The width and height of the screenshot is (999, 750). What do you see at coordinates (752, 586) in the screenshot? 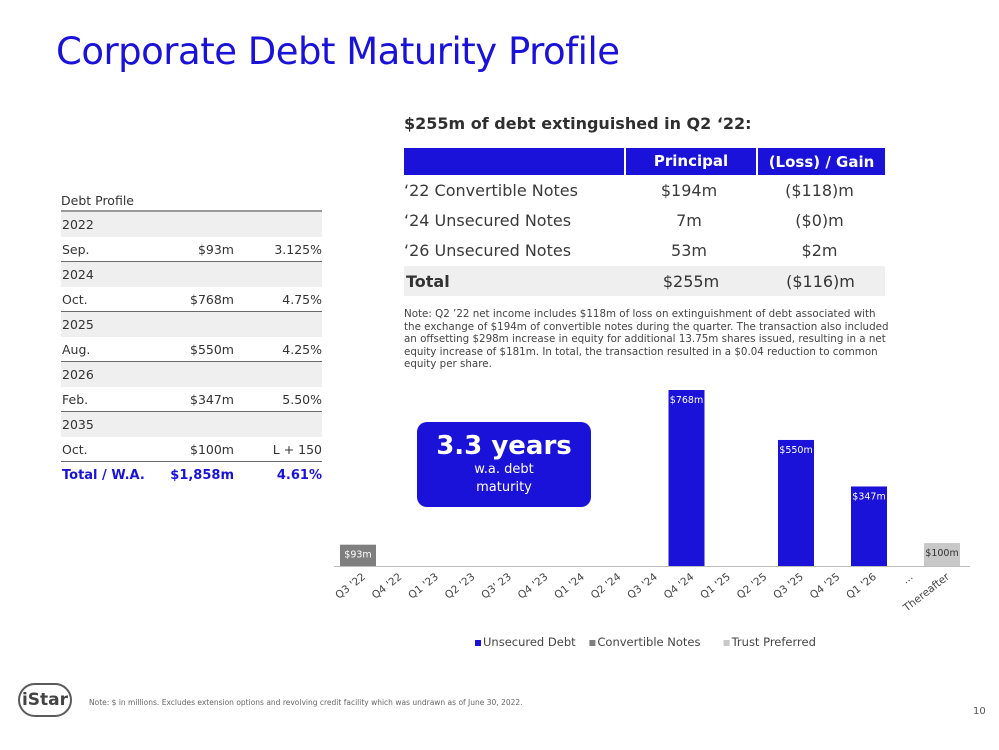
I see `x-tick-label: Q2 '25` at bounding box center [752, 586].